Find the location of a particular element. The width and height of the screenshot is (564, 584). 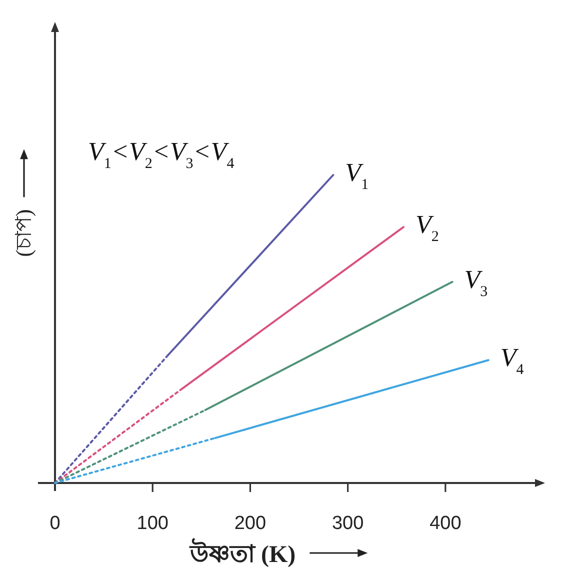

text: V$_{1}$<V$_{2}$<V$_{3}$<V$_{4}$ is located at coordinates (161, 154).